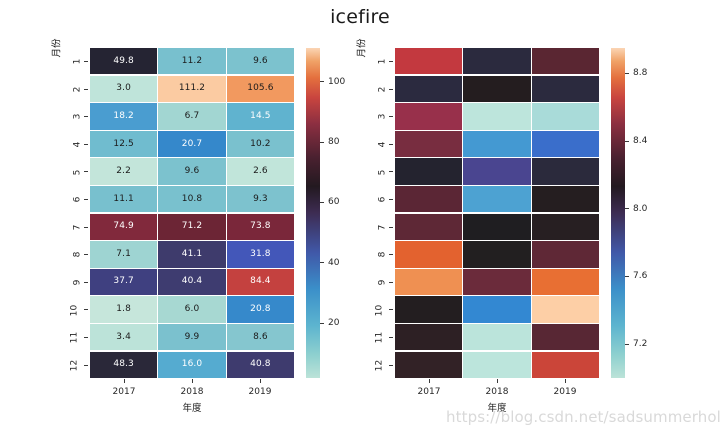  Describe the element at coordinates (260, 199) in the screenshot. I see `heatmap-cell: 9.3` at that location.